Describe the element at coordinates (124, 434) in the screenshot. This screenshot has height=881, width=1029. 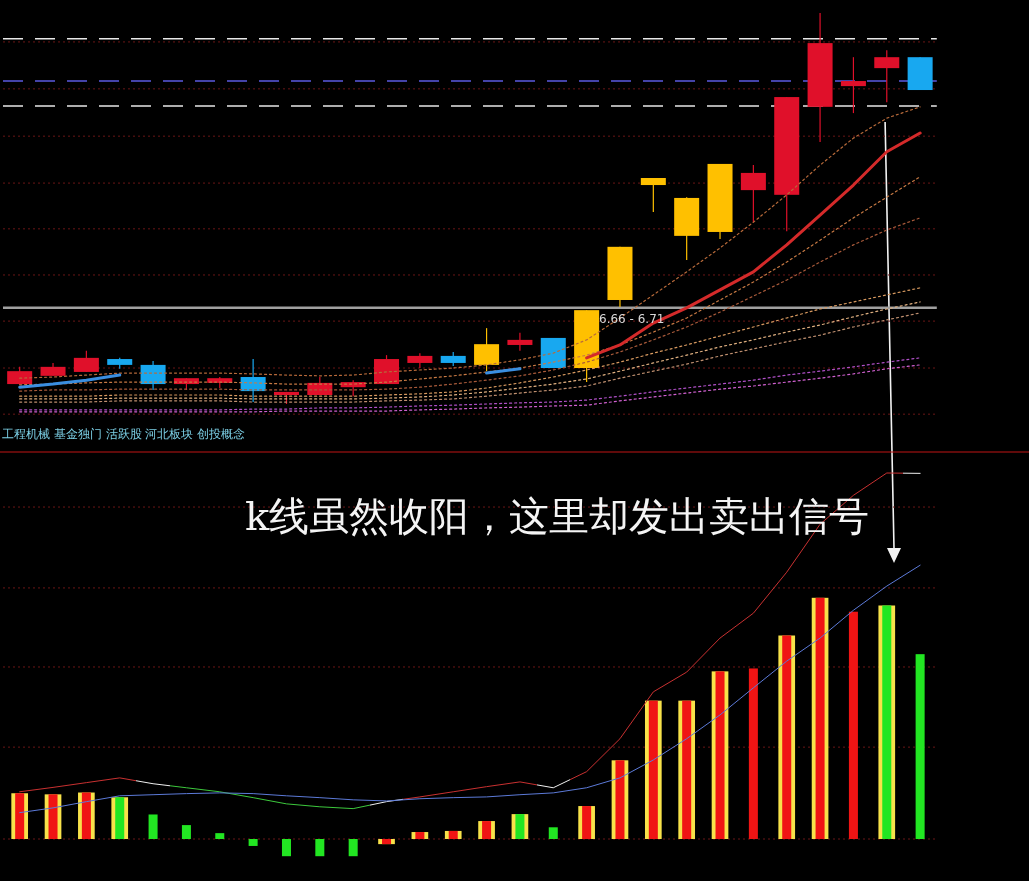
I see `text: 工程机械 基金独门 活跃股 河北板块 创投概念` at that location.